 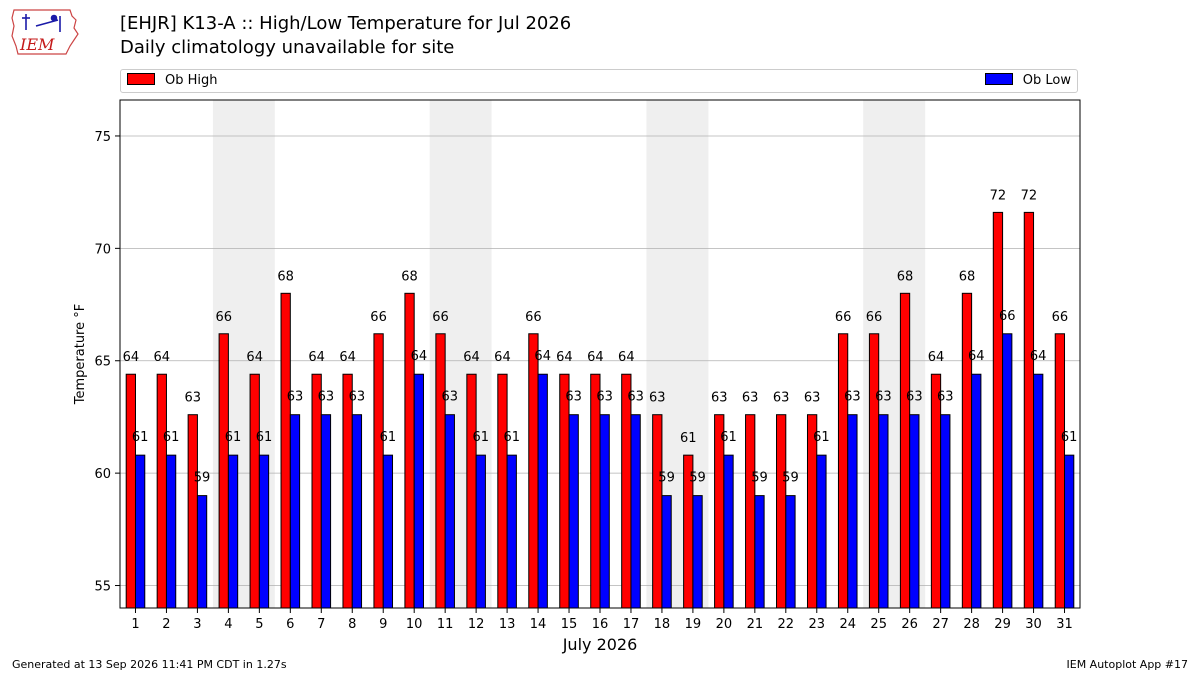 What do you see at coordinates (45, 32) in the screenshot?
I see `iem-logo: IEM` at bounding box center [45, 32].